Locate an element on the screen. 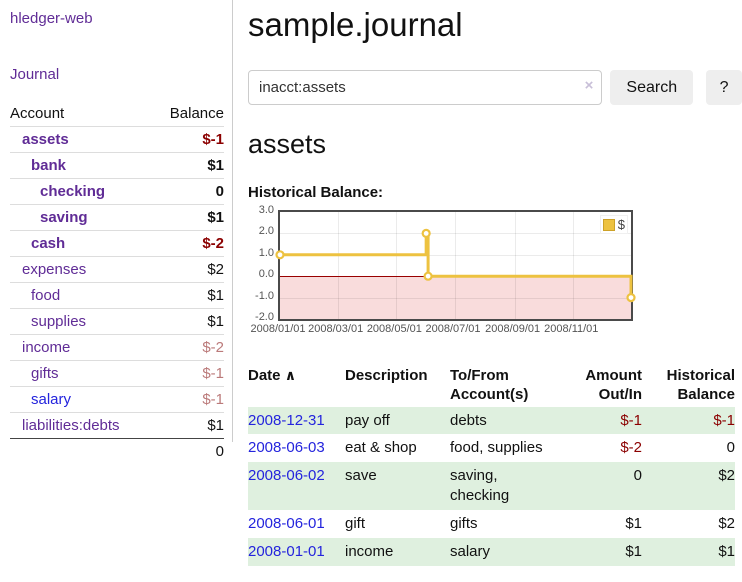  x-axis-tick-label: 2008/09/01 is located at coordinates (513, 329).